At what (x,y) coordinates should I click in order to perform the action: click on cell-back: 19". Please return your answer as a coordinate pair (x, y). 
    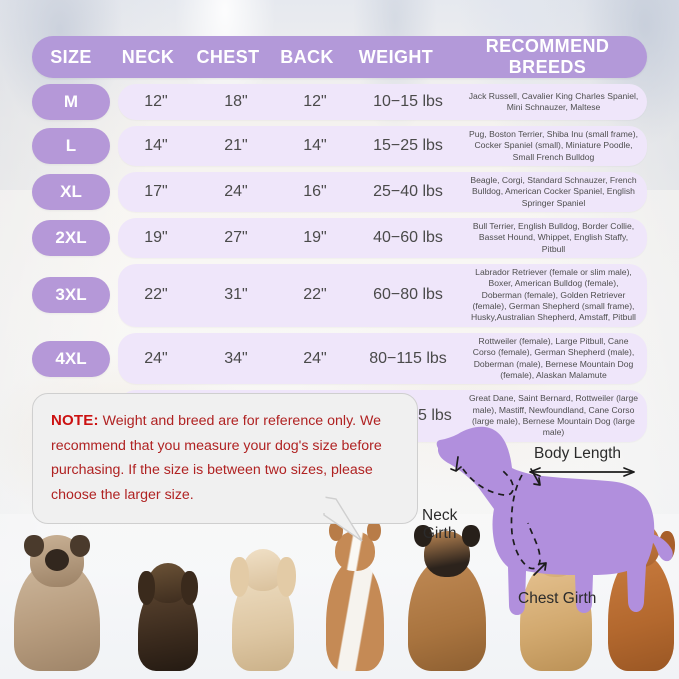
    Looking at the image, I should click on (315, 238).